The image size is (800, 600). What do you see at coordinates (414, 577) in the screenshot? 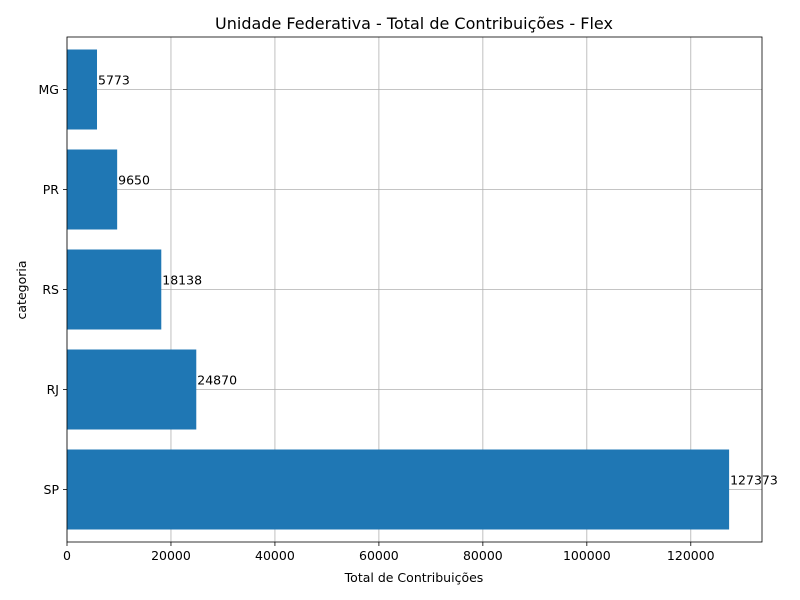
I see `x-axis-label: Total de Contribuições` at bounding box center [414, 577].